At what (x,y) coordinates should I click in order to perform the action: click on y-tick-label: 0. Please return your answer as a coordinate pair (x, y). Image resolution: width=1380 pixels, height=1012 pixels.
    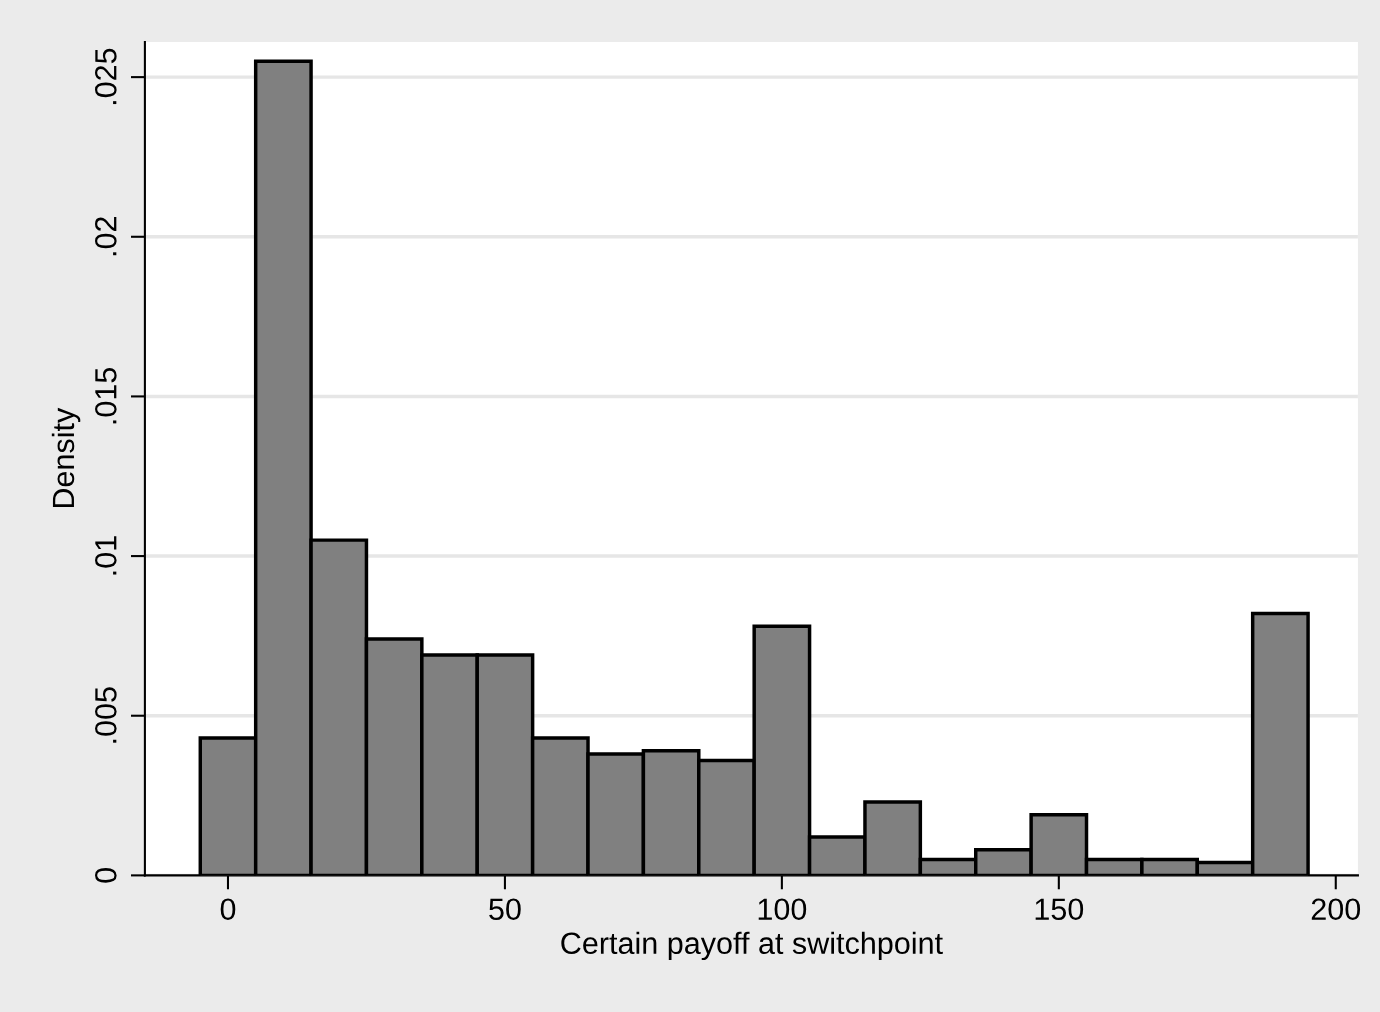
    Looking at the image, I should click on (106, 875).